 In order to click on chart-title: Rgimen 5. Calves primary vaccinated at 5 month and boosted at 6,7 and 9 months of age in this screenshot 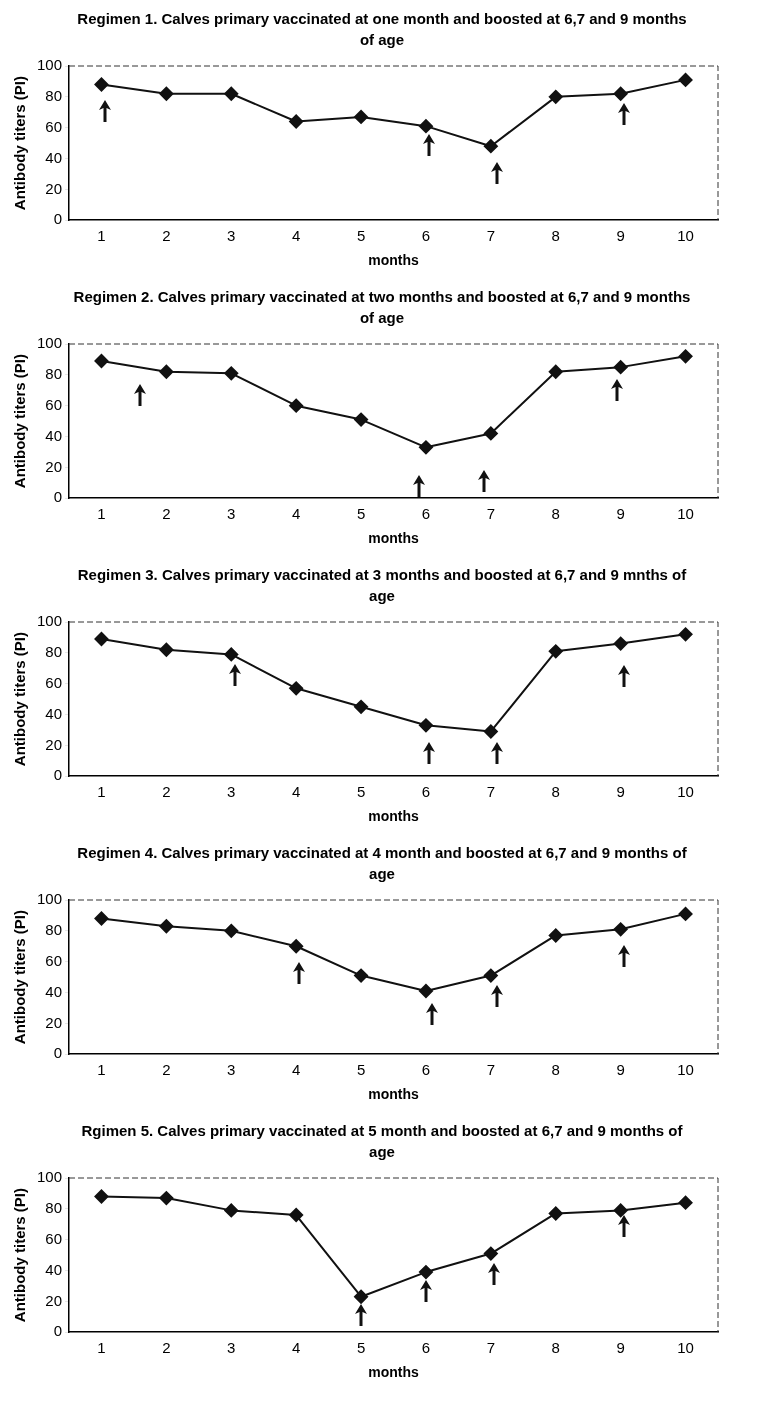, I will do `click(382, 1141)`.